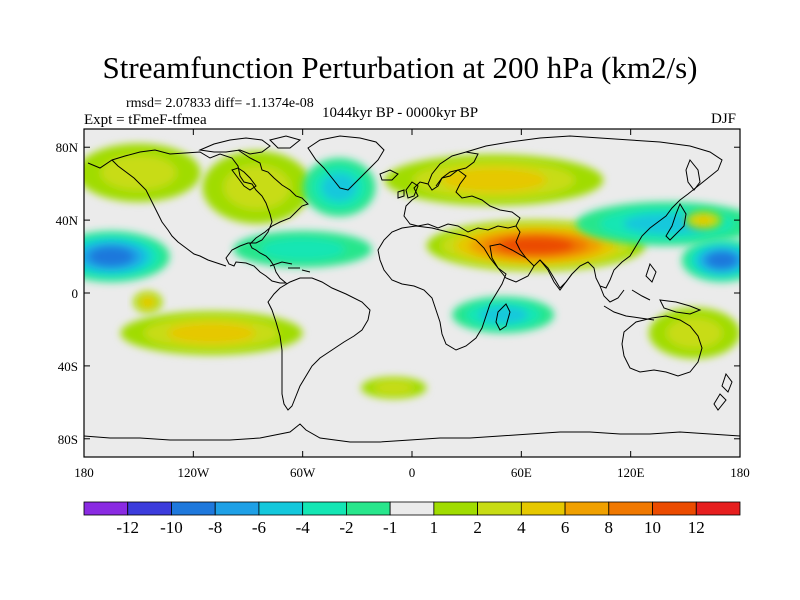 The width and height of the screenshot is (800, 600). Describe the element at coordinates (434, 527) in the screenshot. I see `colorbar-level-label: 1` at that location.